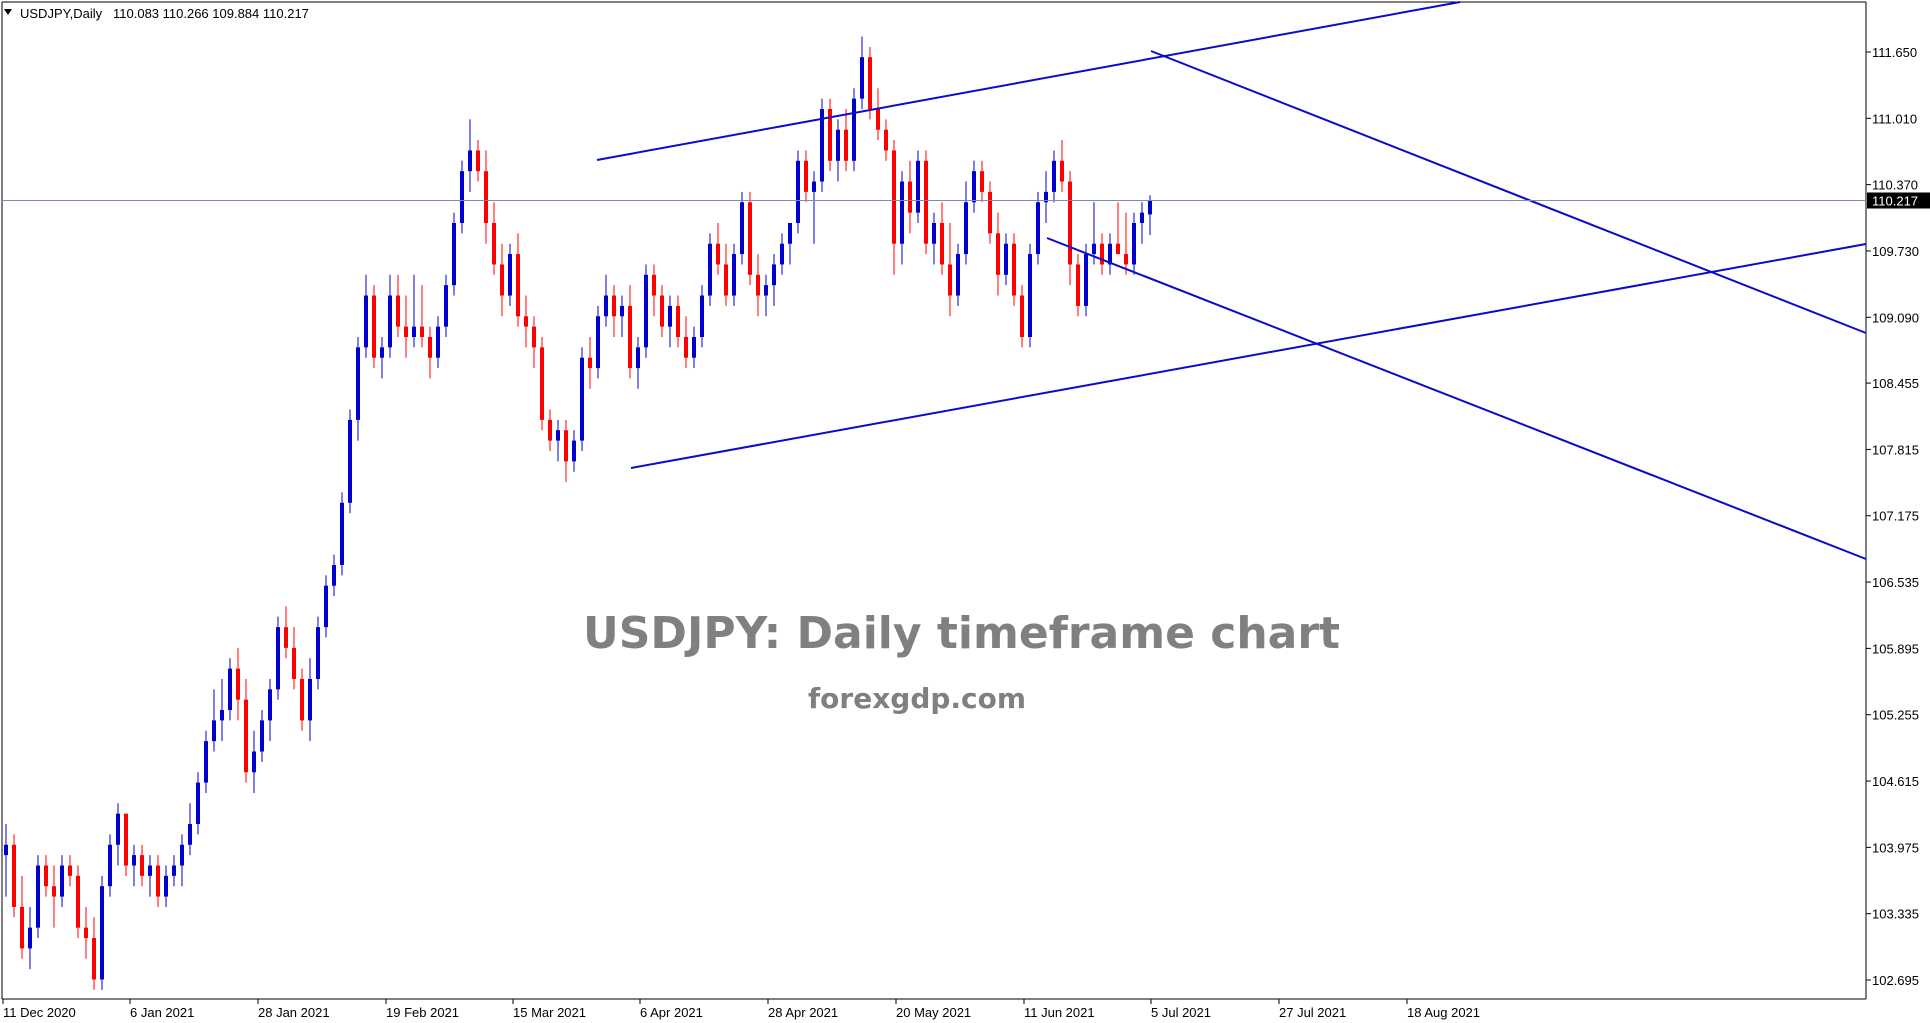 This screenshot has height=1023, width=1930. What do you see at coordinates (1894, 52) in the screenshot?
I see `y-tick-label: 111.650` at bounding box center [1894, 52].